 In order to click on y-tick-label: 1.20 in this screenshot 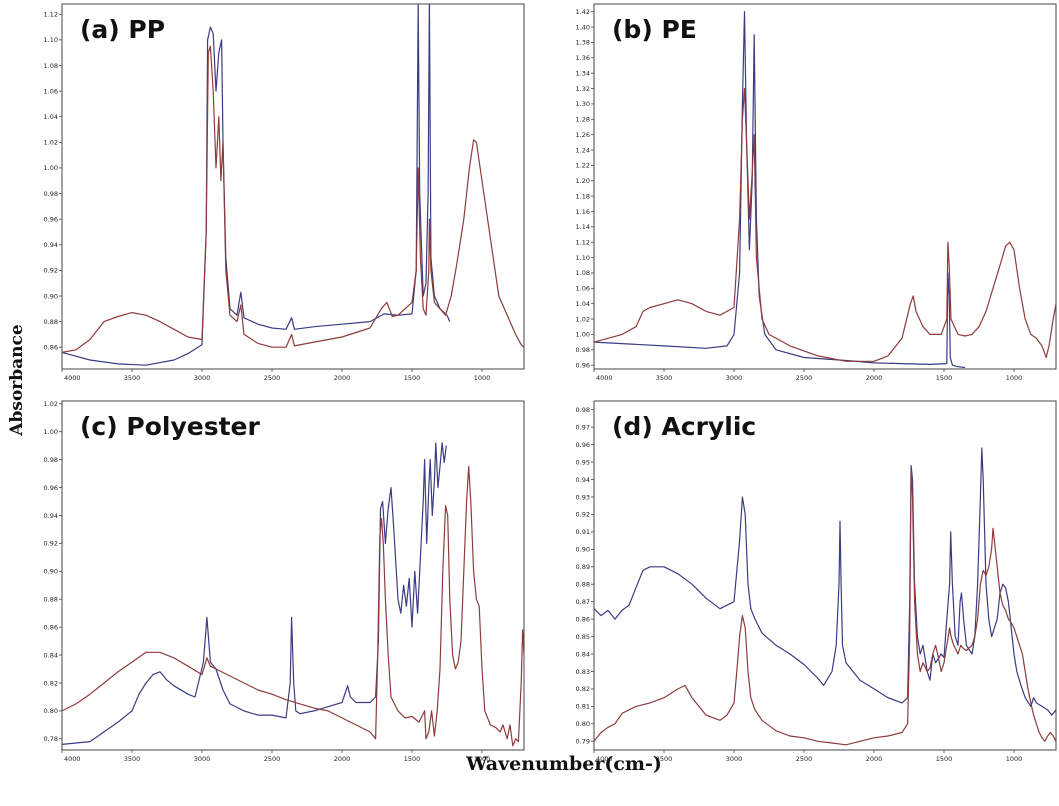, I will do `click(583, 181)`.